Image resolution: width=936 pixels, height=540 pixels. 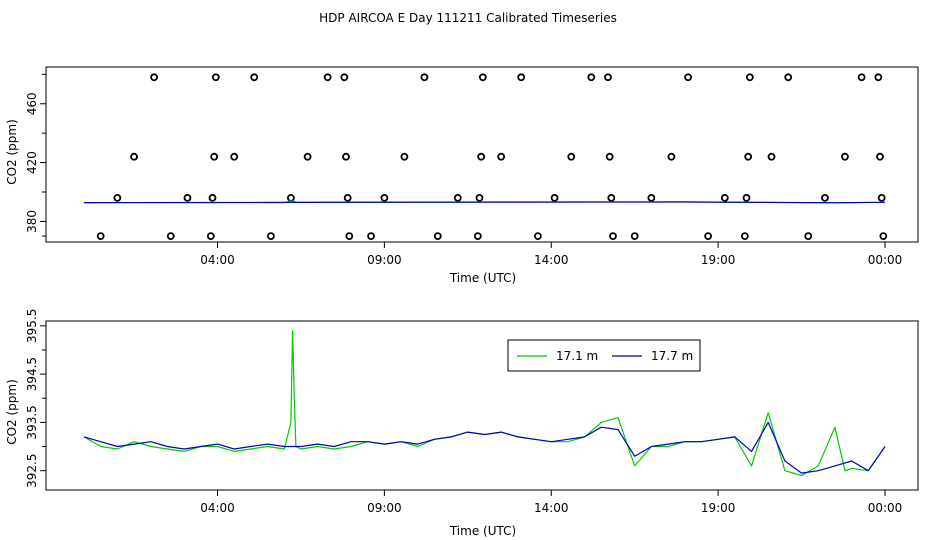 I want to click on legend-label-17-7: 17.7 m, so click(x=672, y=356).